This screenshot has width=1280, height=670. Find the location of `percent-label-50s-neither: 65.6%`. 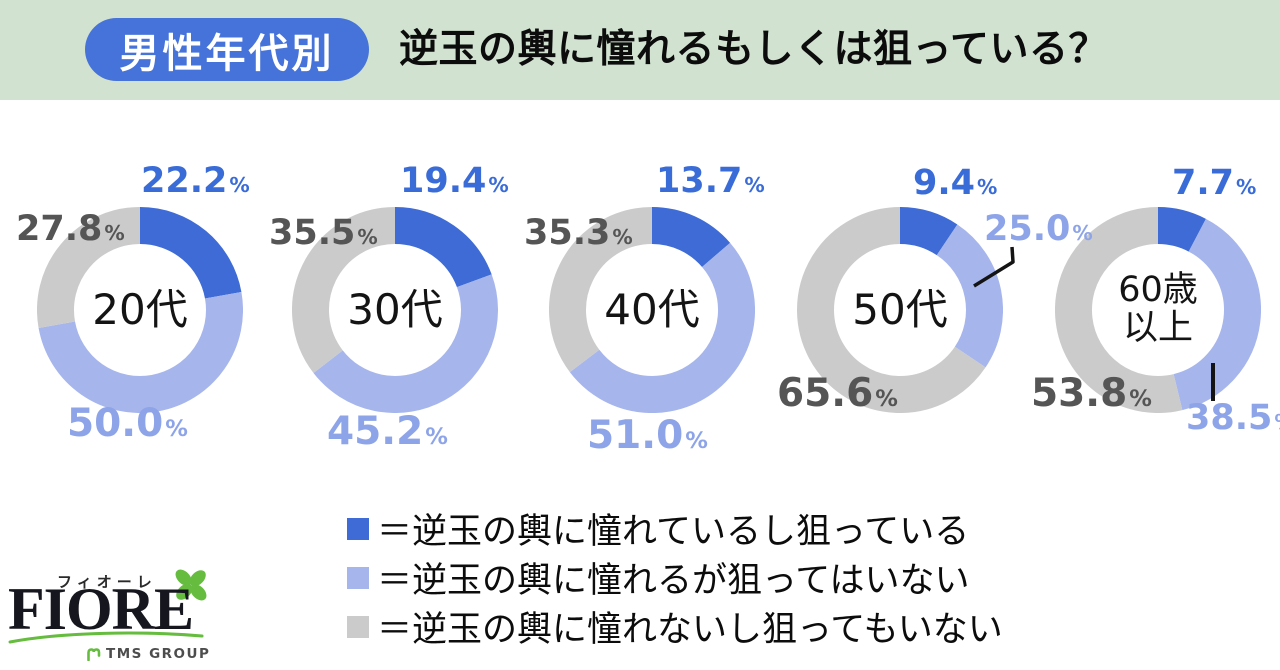

percent-label-50s-neither: 65.6% is located at coordinates (837, 393).